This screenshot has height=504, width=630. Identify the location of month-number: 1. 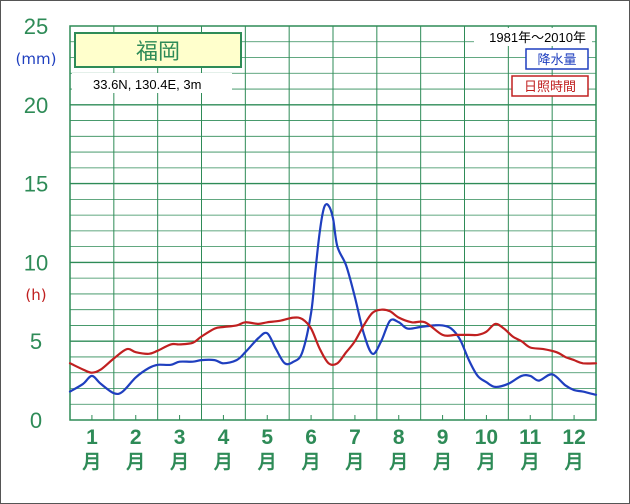
(92, 437).